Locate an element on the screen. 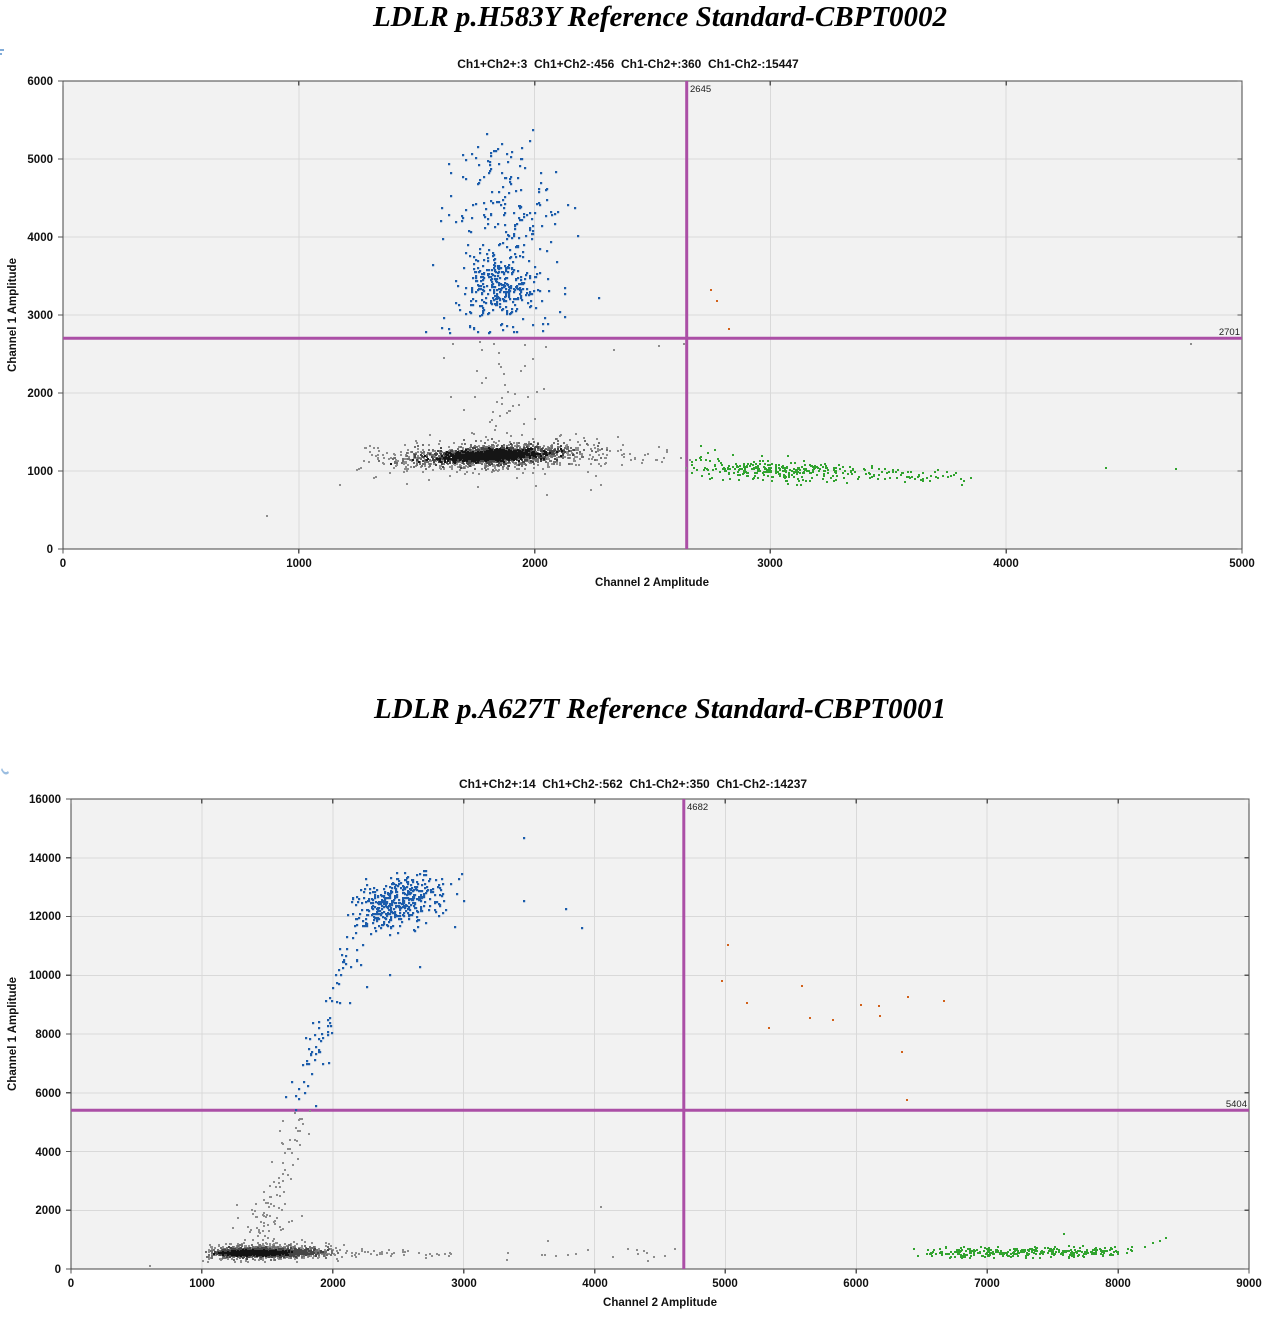 Image resolution: width=1270 pixels, height=1317 pixels. svg-text: 2645 is located at coordinates (700, 89).